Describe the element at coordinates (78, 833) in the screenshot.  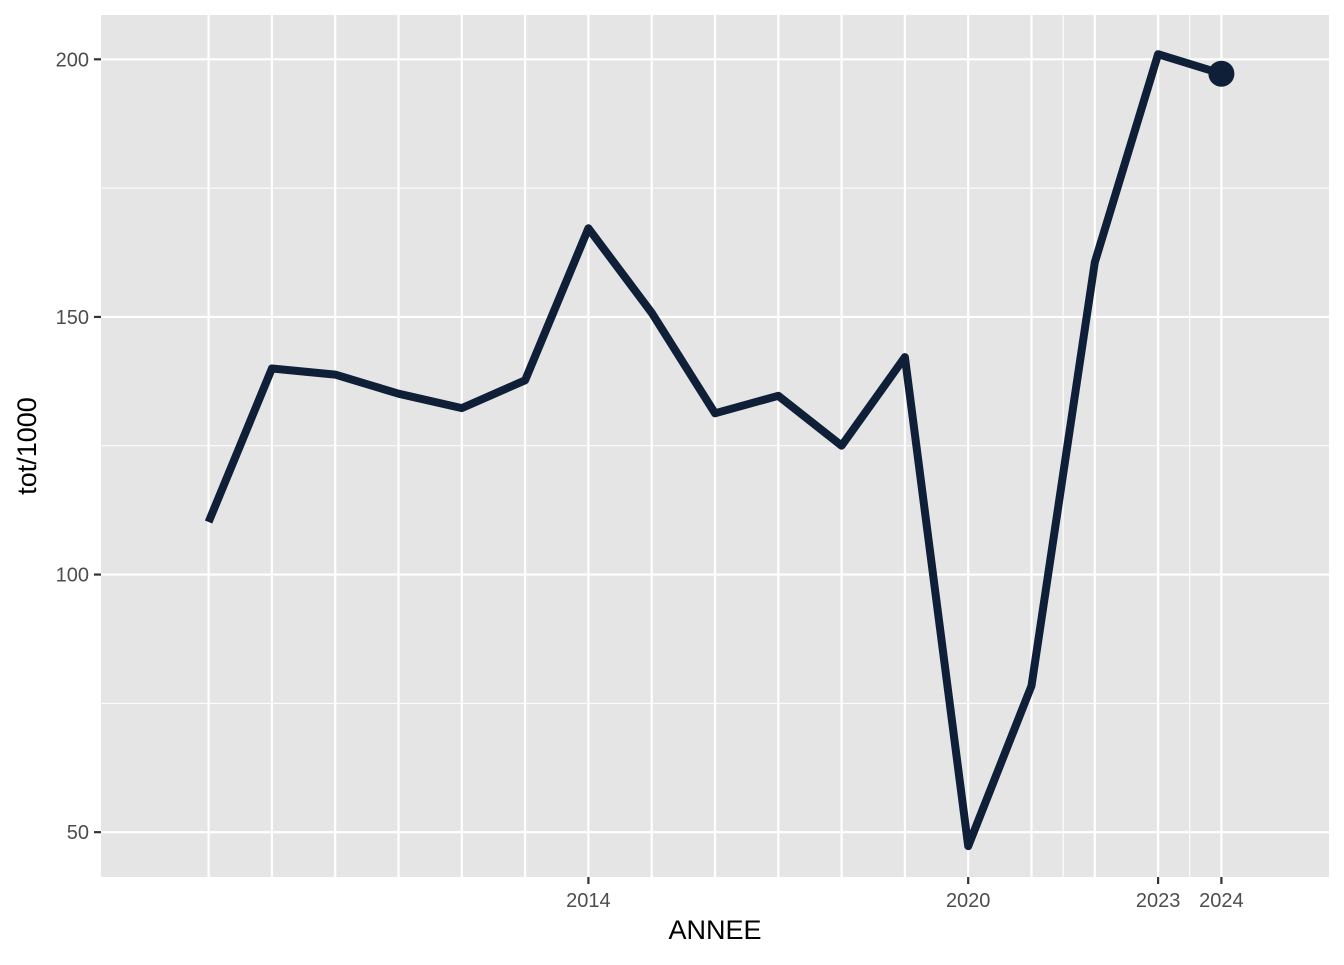
I see `y-tick-label: 50` at that location.